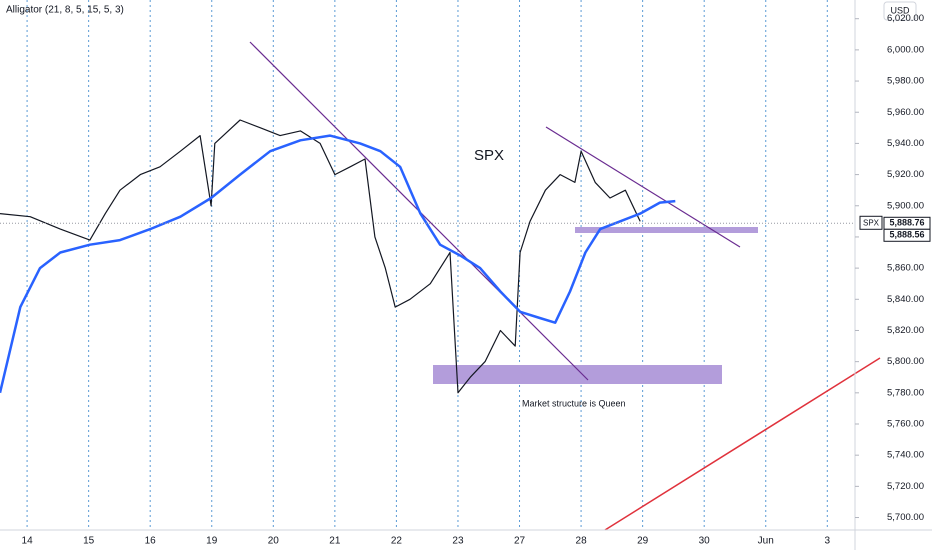 This screenshot has height=550, width=932. Describe the element at coordinates (520, 541) in the screenshot. I see `x-tick-label: 27` at that location.